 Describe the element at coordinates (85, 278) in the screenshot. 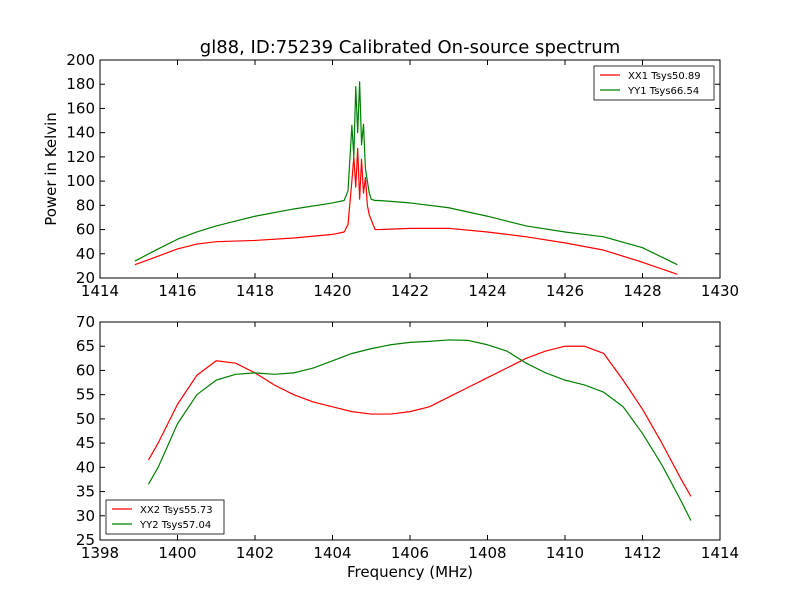

I see `y-tick-label: 20` at that location.